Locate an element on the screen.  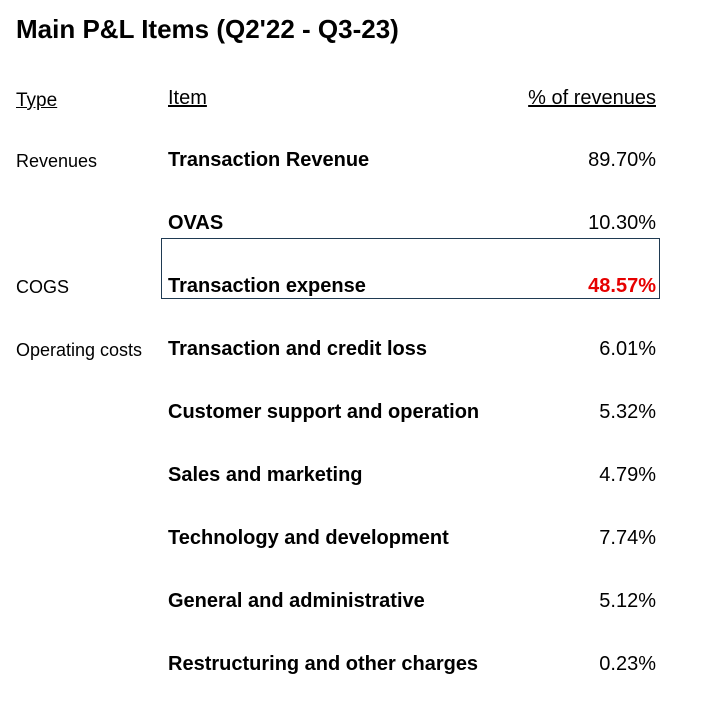
column-header-pct-of-revenues: % of revenues is located at coordinates (592, 98).